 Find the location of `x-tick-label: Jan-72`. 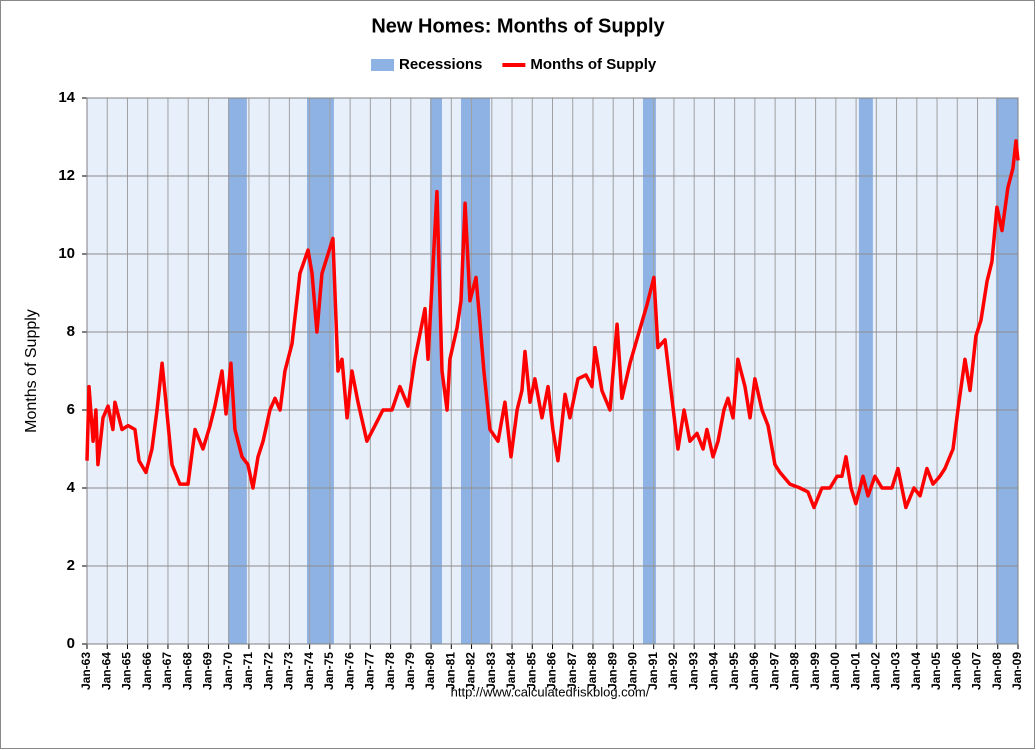

x-tick-label: Jan-72 is located at coordinates (268, 671).